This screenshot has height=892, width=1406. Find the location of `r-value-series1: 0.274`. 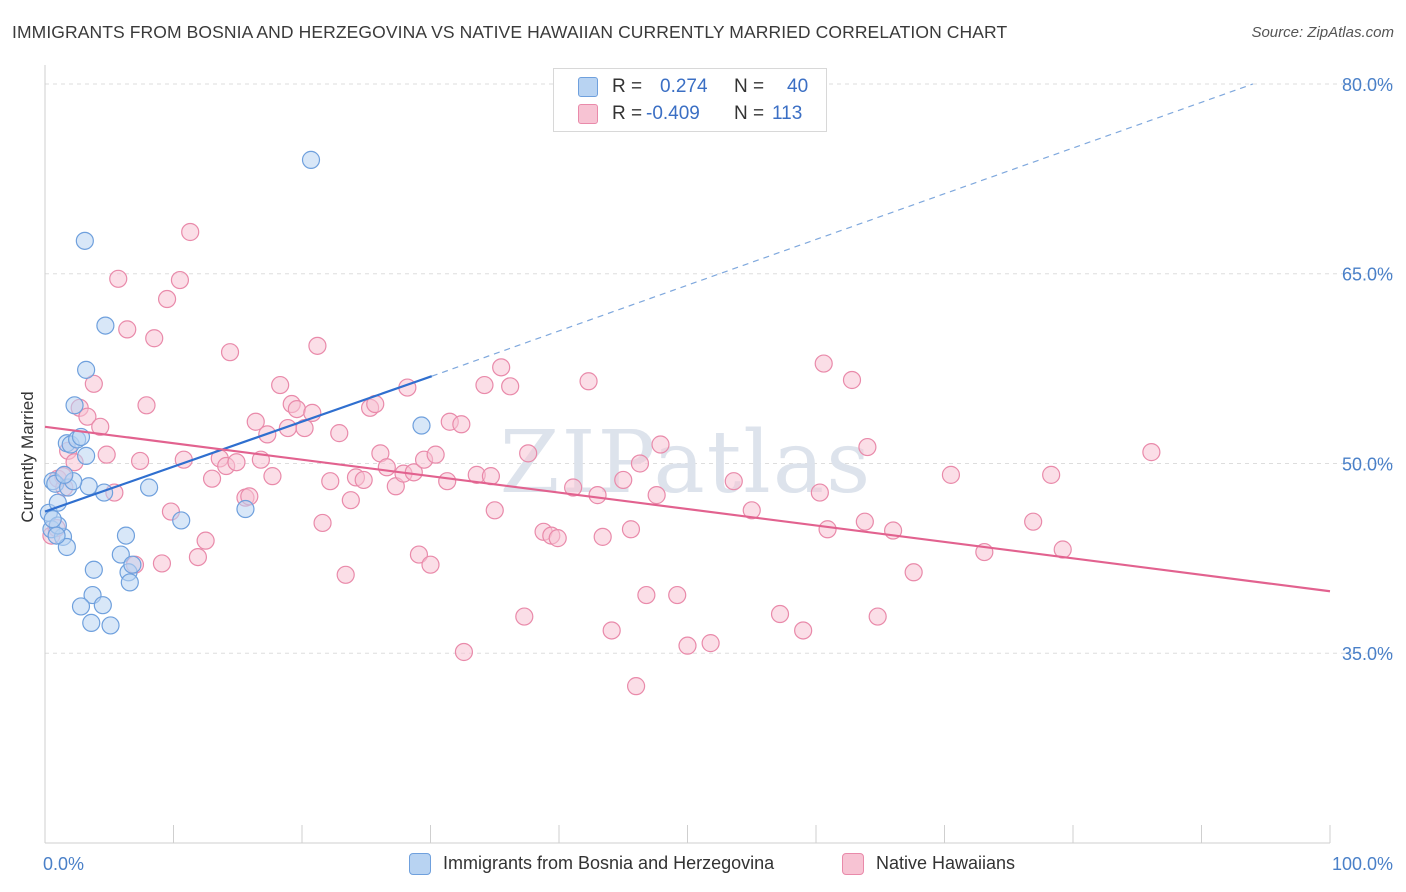

r-value-series1: 0.274 is located at coordinates (684, 86).